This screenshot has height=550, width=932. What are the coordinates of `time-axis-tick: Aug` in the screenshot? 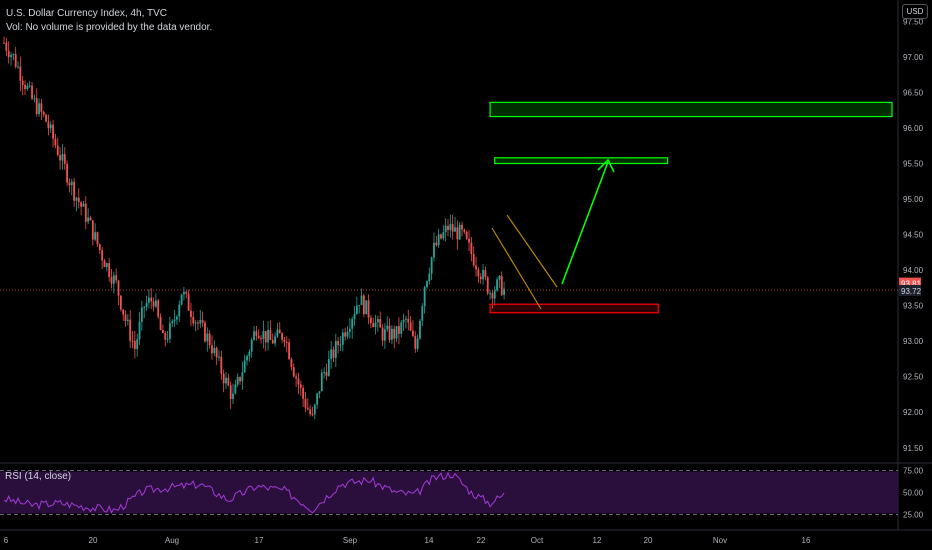 It's located at (172, 540).